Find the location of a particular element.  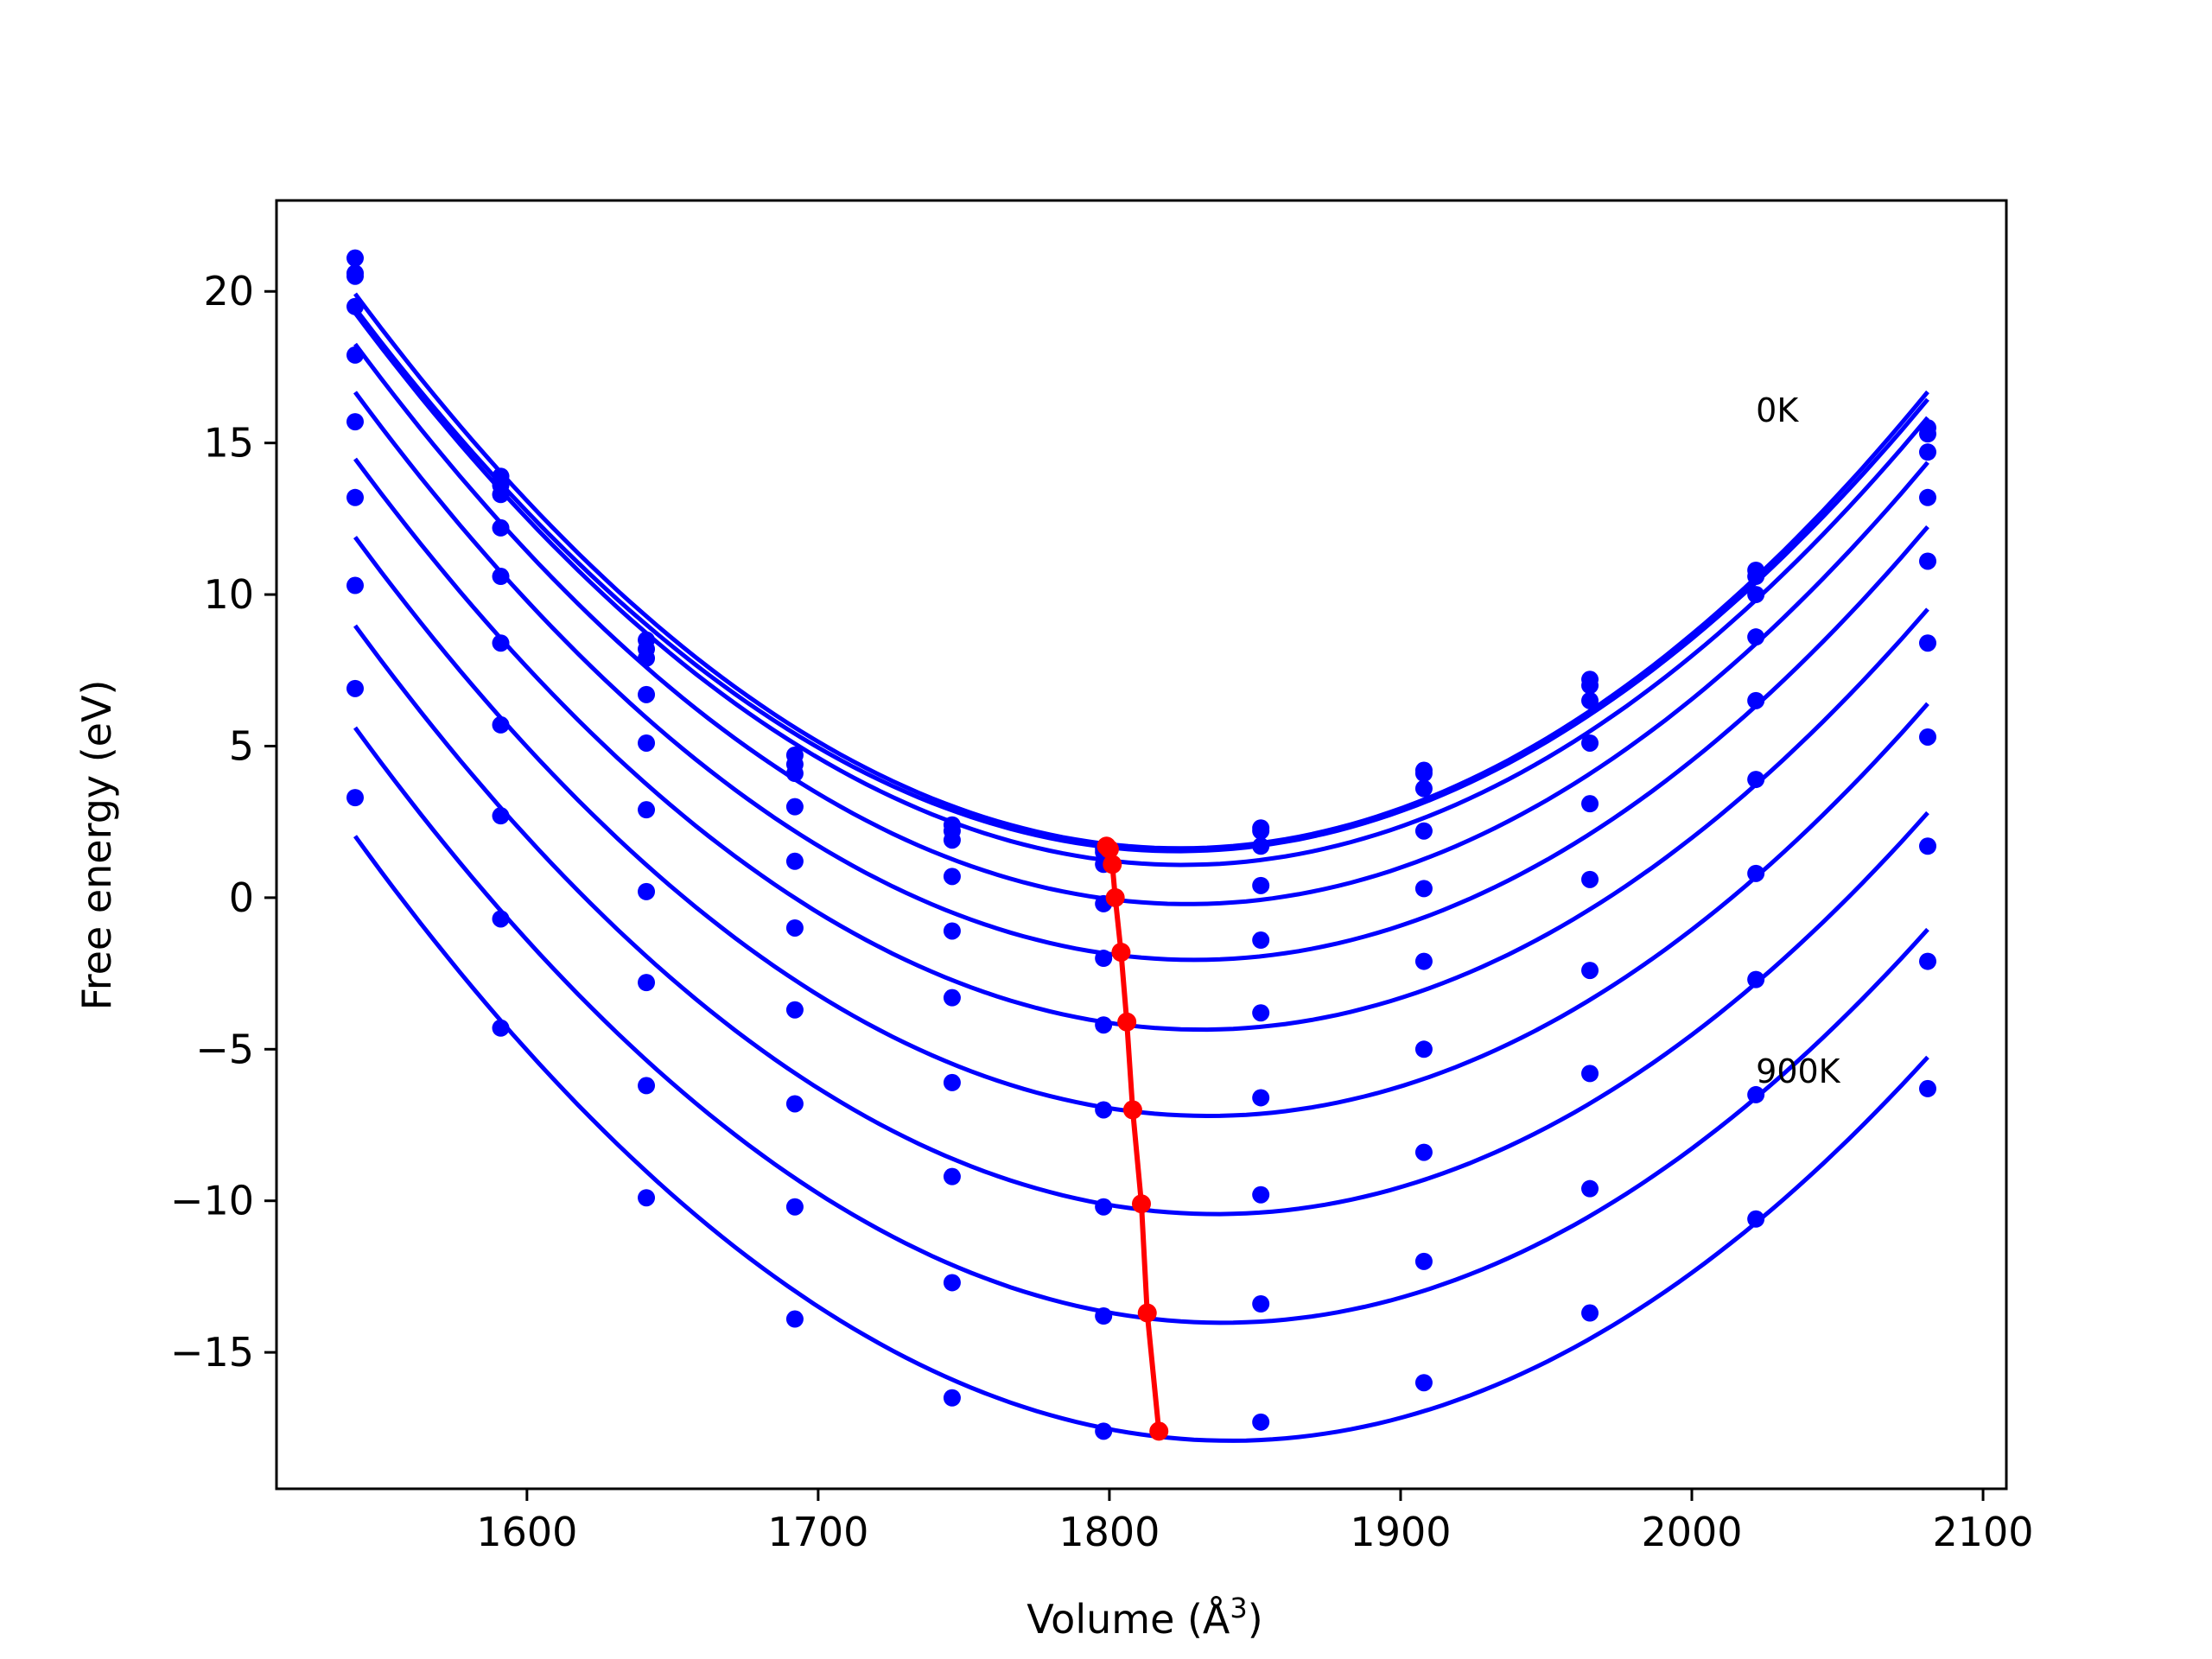

annotation-900k: 900K is located at coordinates (1798, 1071).